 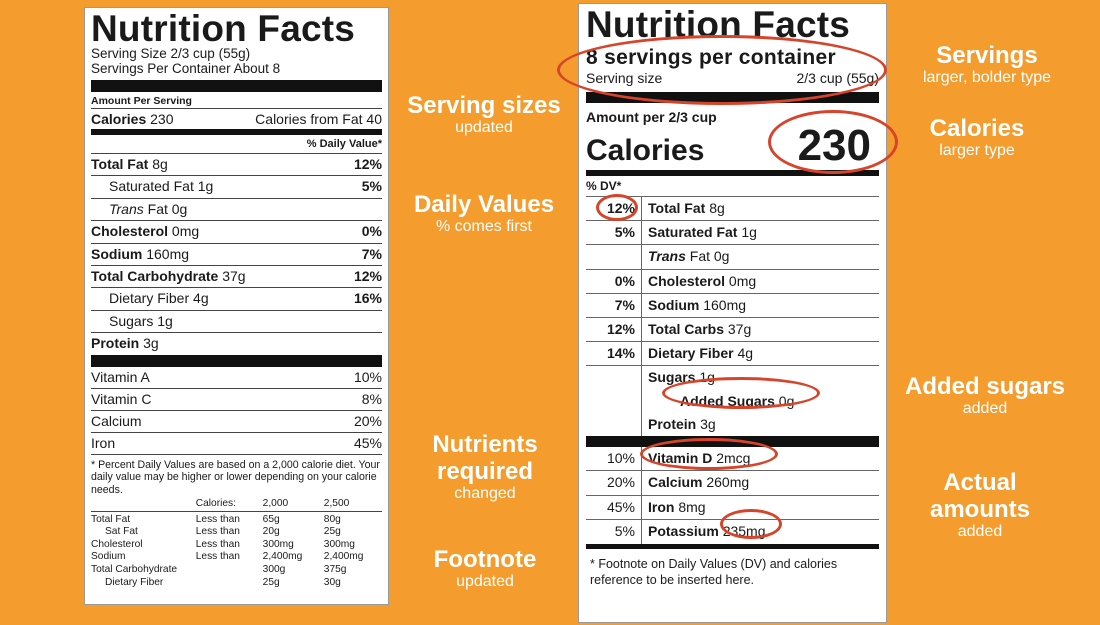 I want to click on nutrient-name: Sugars, so click(x=672, y=377).